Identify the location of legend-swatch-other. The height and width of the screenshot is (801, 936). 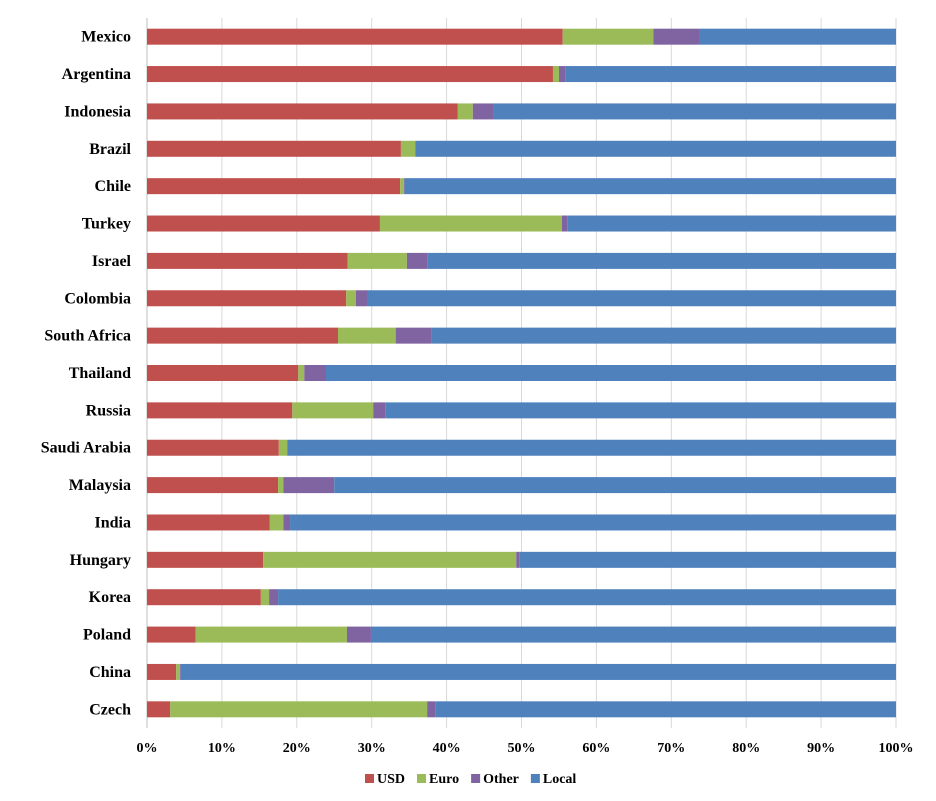
(476, 778).